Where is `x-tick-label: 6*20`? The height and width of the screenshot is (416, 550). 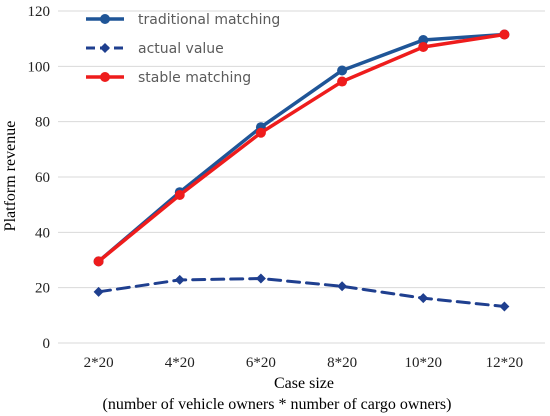
x-tick-label: 6*20 is located at coordinates (261, 363).